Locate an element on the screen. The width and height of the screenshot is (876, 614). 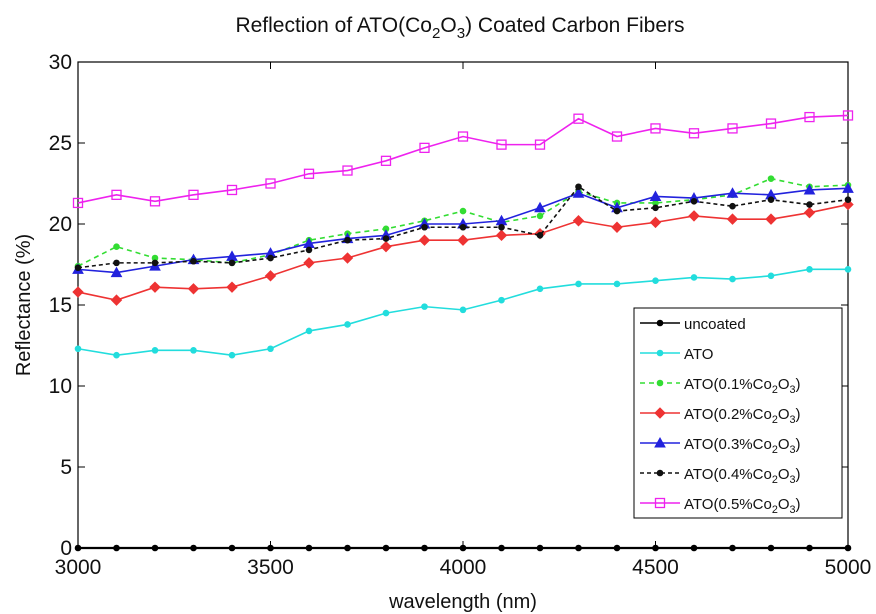
y-tick-label: 5 is located at coordinates (66, 467).